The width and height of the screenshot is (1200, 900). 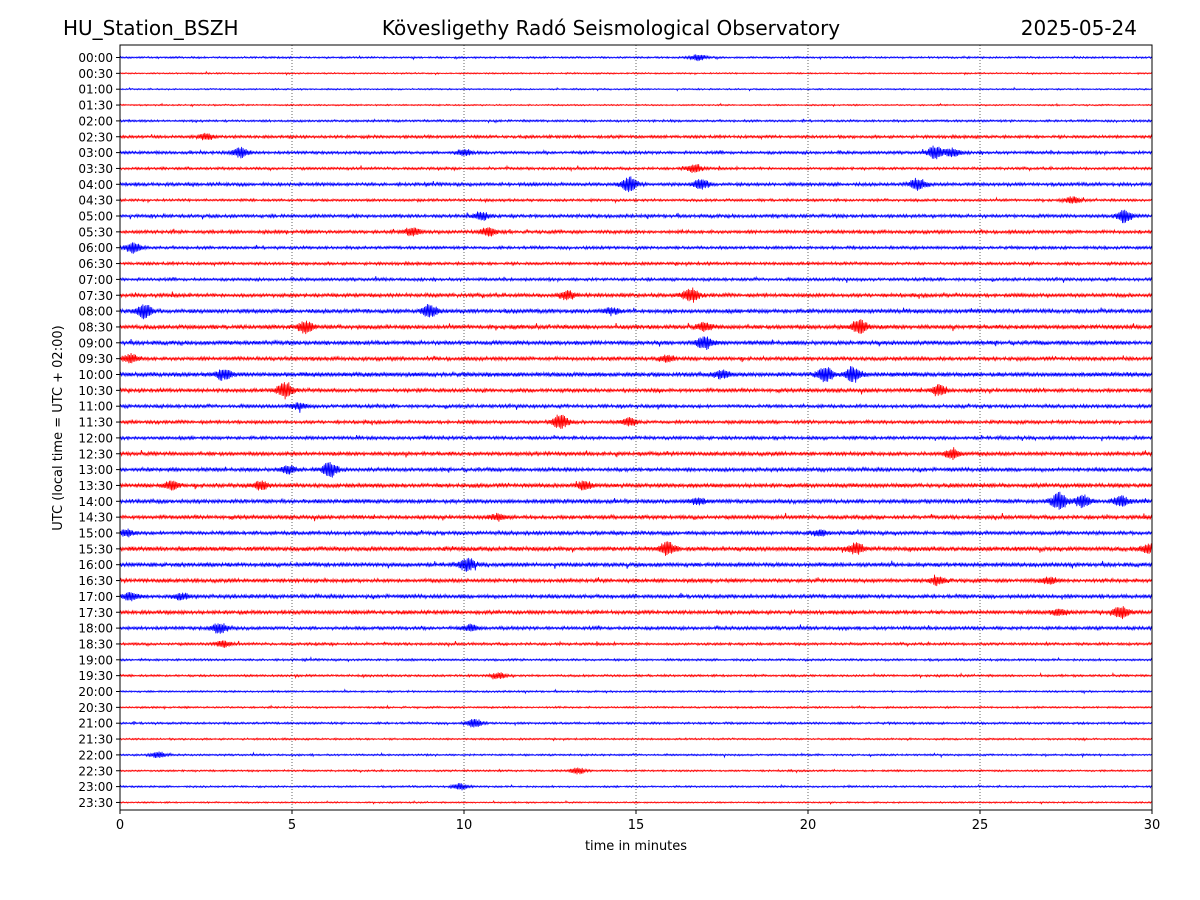 What do you see at coordinates (95, 692) in the screenshot?
I see `row-label: 20:00` at bounding box center [95, 692].